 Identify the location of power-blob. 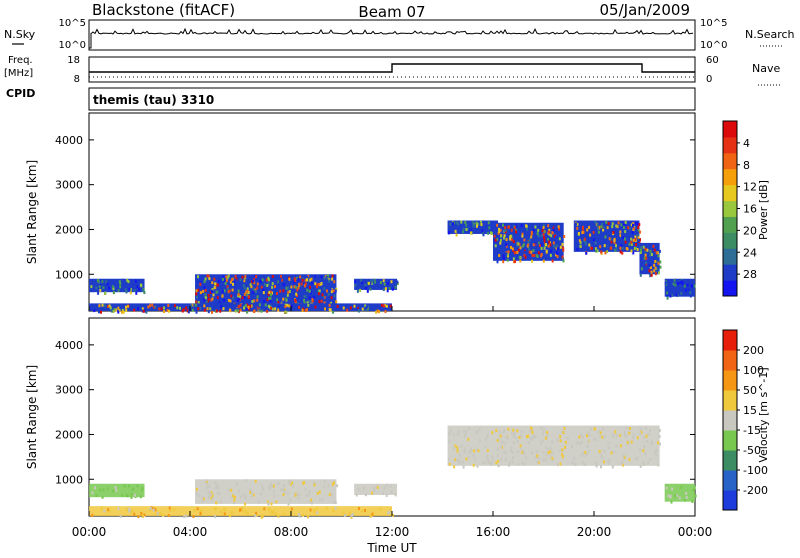
(266, 290).